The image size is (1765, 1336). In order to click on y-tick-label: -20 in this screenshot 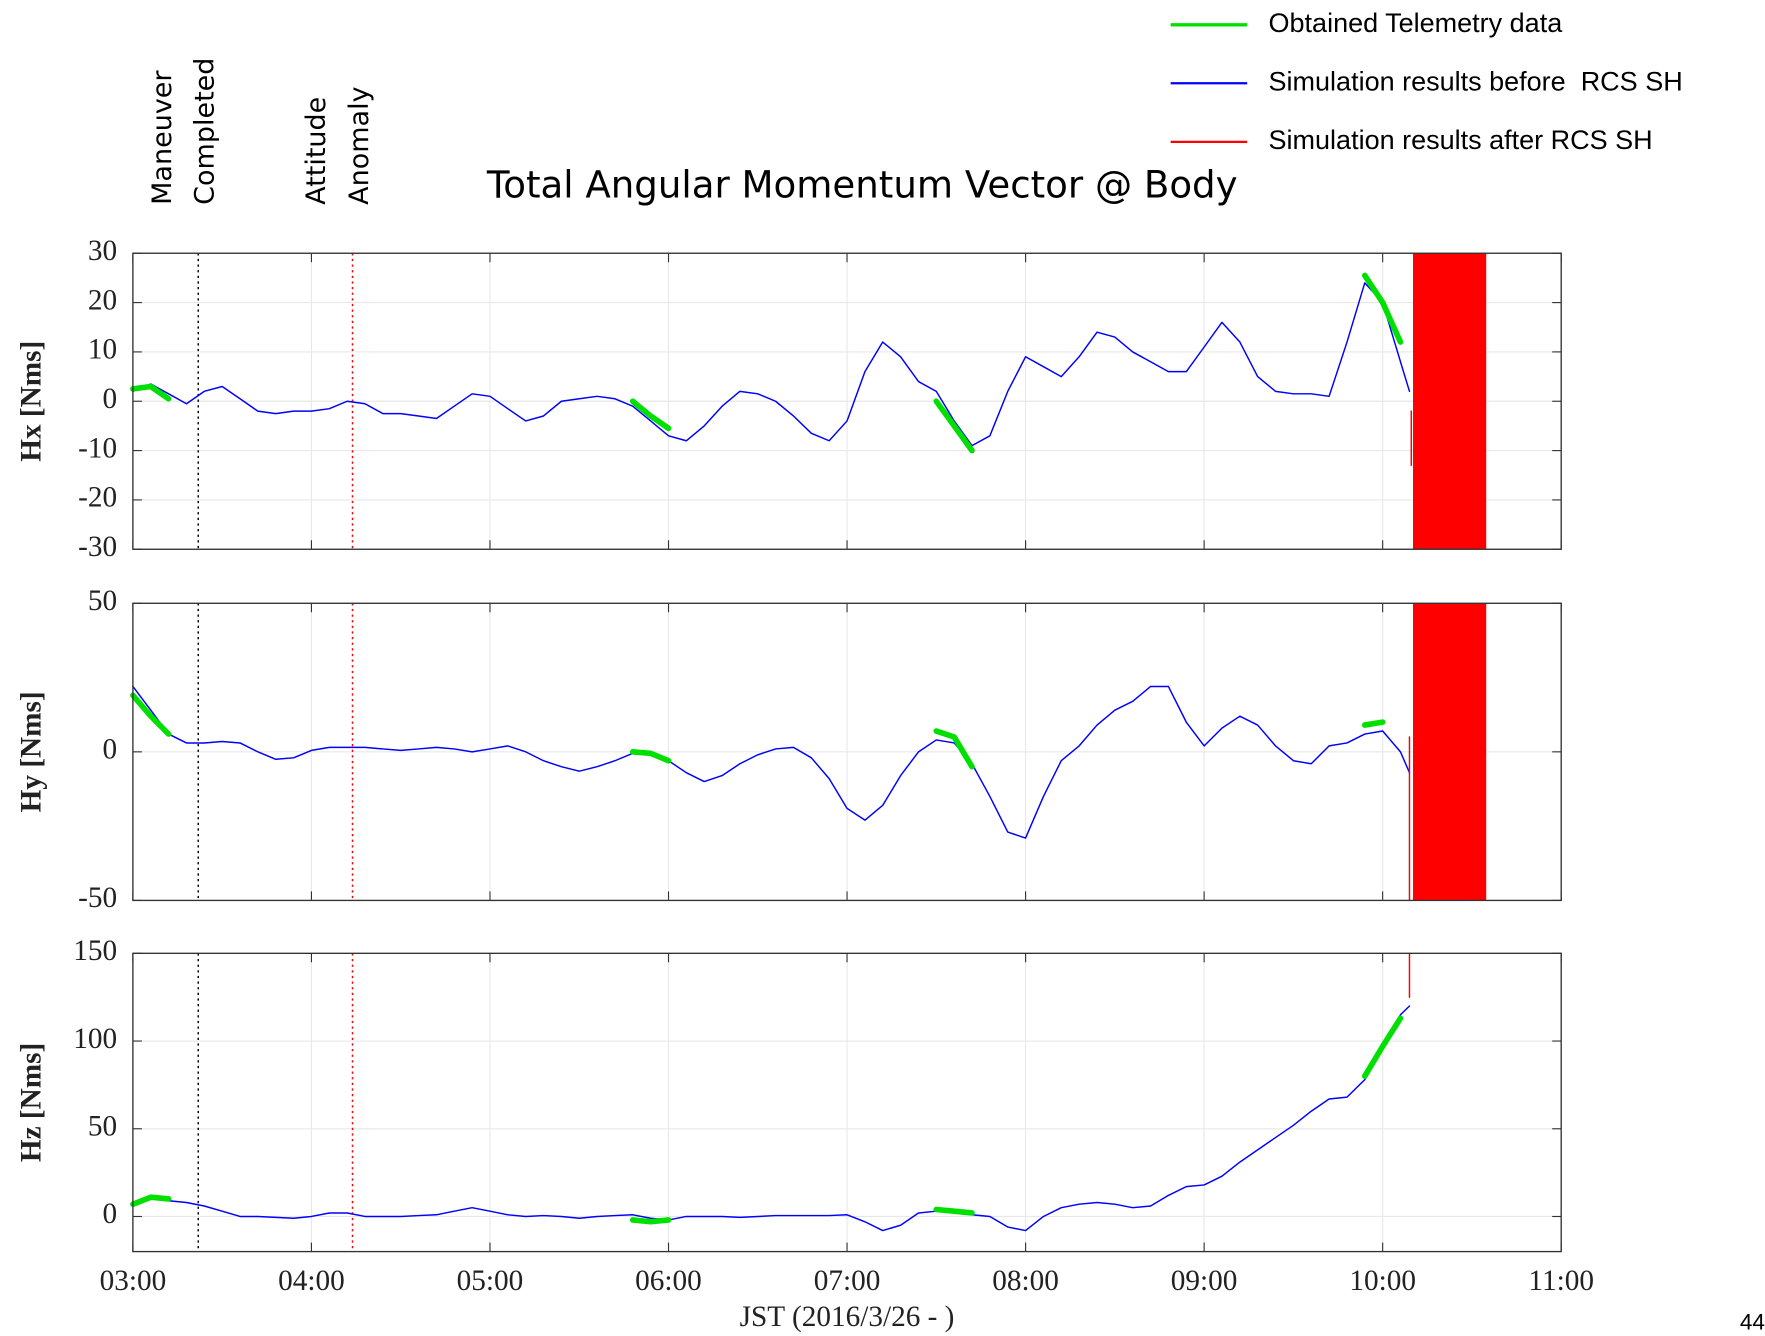, I will do `click(97, 498)`.